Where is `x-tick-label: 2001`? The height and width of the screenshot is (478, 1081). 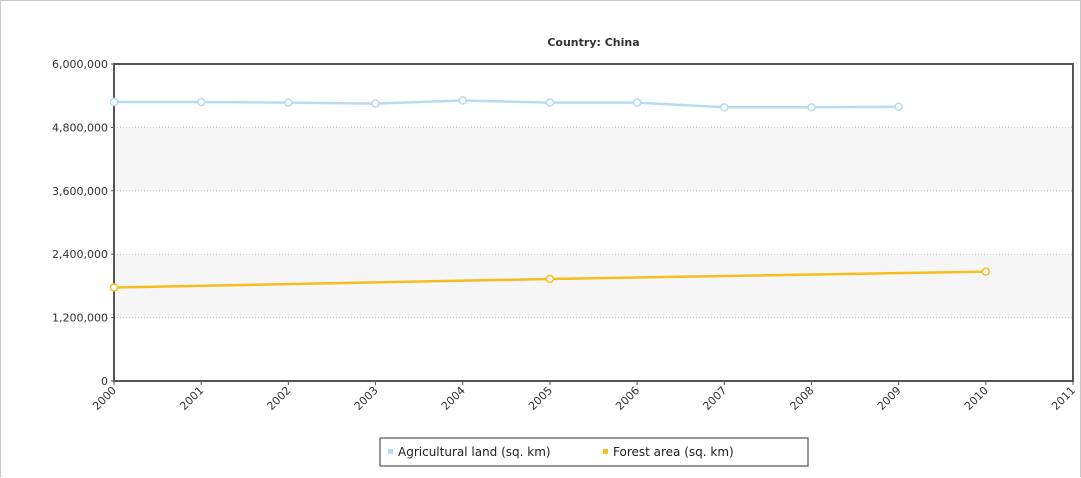
x-tick-label: 2001 is located at coordinates (191, 398).